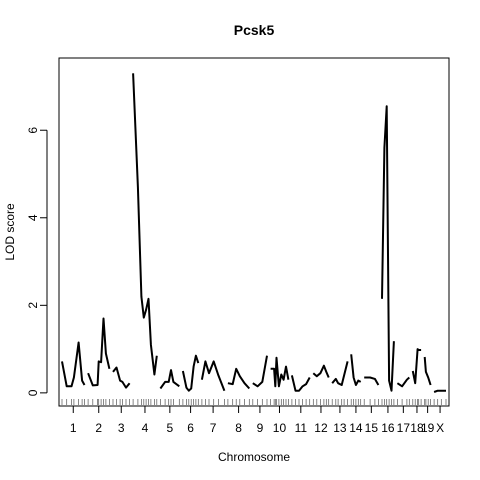 This screenshot has width=480, height=480. What do you see at coordinates (169, 379) in the screenshot?
I see `lod-curve-chr5` at bounding box center [169, 379].